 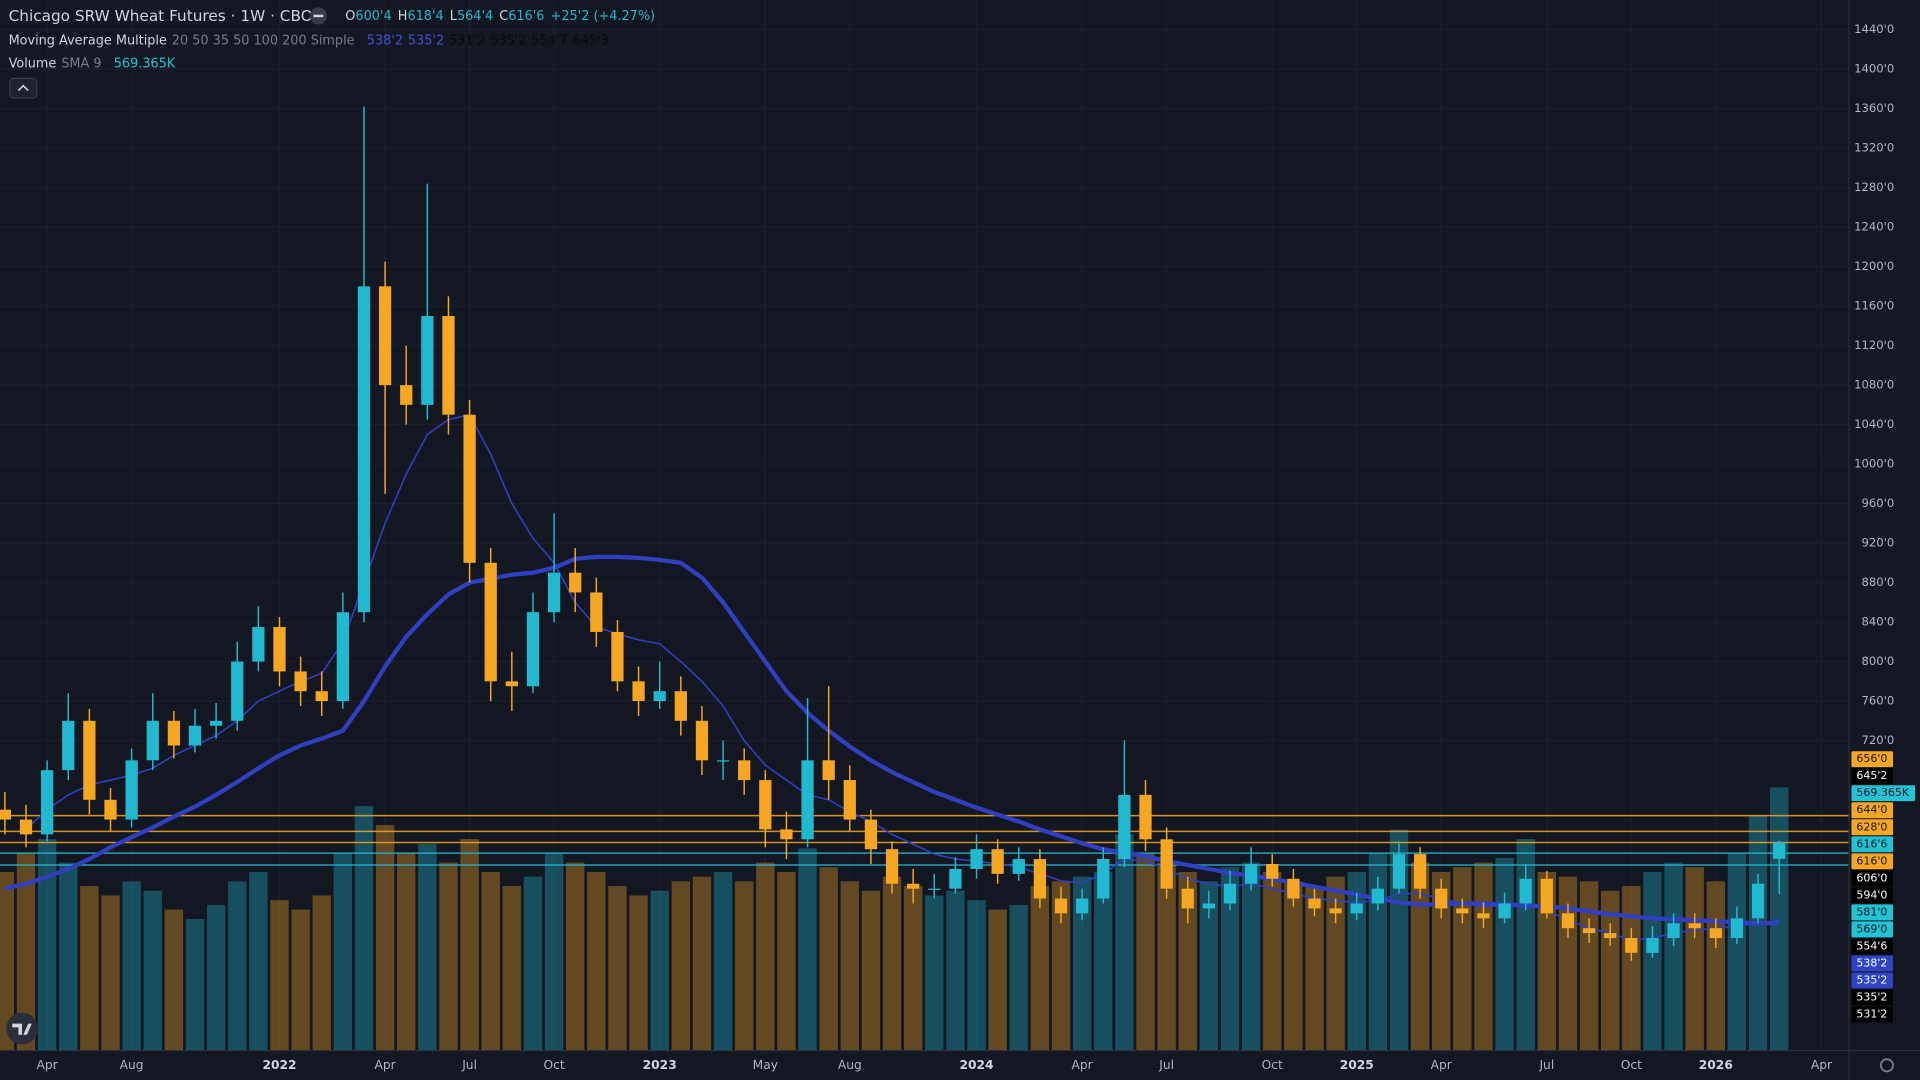 I want to click on price-tag-label: 538'2, so click(x=1871, y=962).